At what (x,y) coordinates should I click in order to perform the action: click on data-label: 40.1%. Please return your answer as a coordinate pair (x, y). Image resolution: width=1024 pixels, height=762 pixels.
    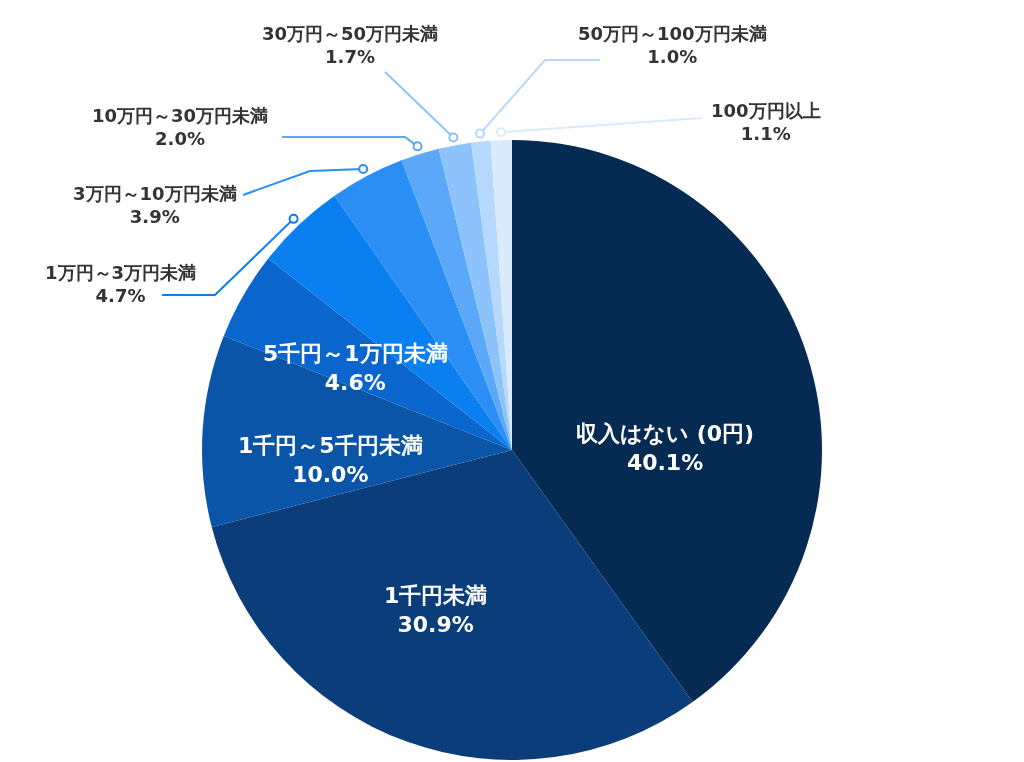
    Looking at the image, I should click on (665, 462).